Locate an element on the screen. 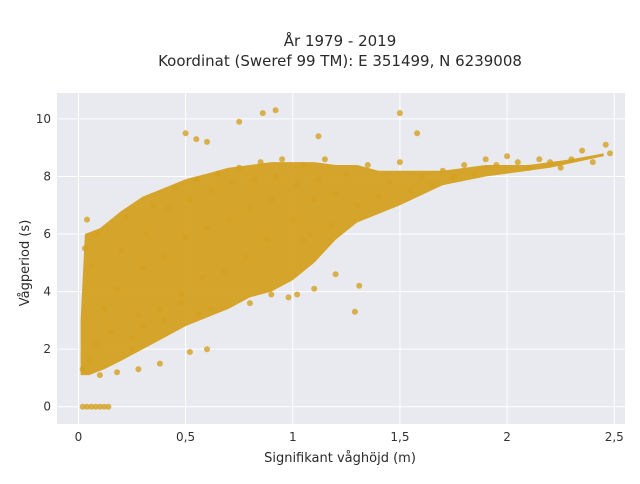  x-tick-label: 1,5 is located at coordinates (399, 437).